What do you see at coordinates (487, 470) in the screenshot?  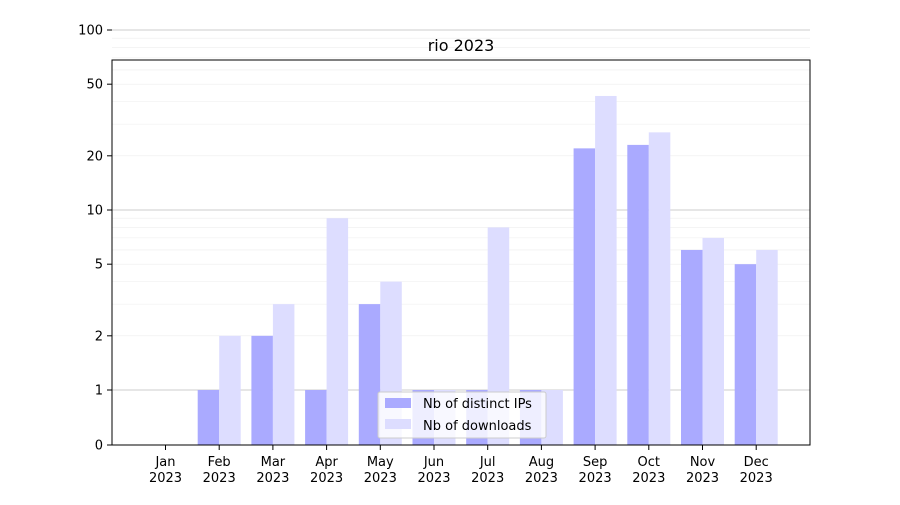 I see `x-tick-label: Jul 2023` at bounding box center [487, 470].